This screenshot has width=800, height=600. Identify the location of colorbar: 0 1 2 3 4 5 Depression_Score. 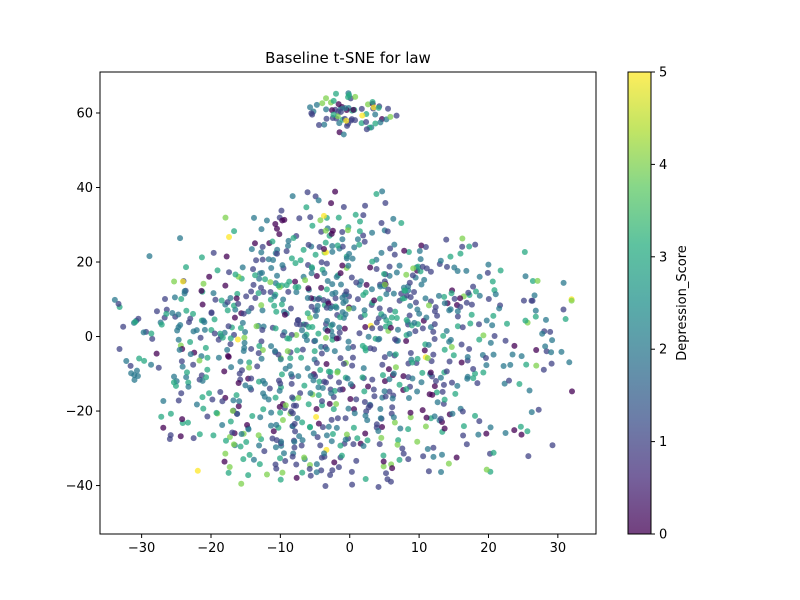
(658, 304).